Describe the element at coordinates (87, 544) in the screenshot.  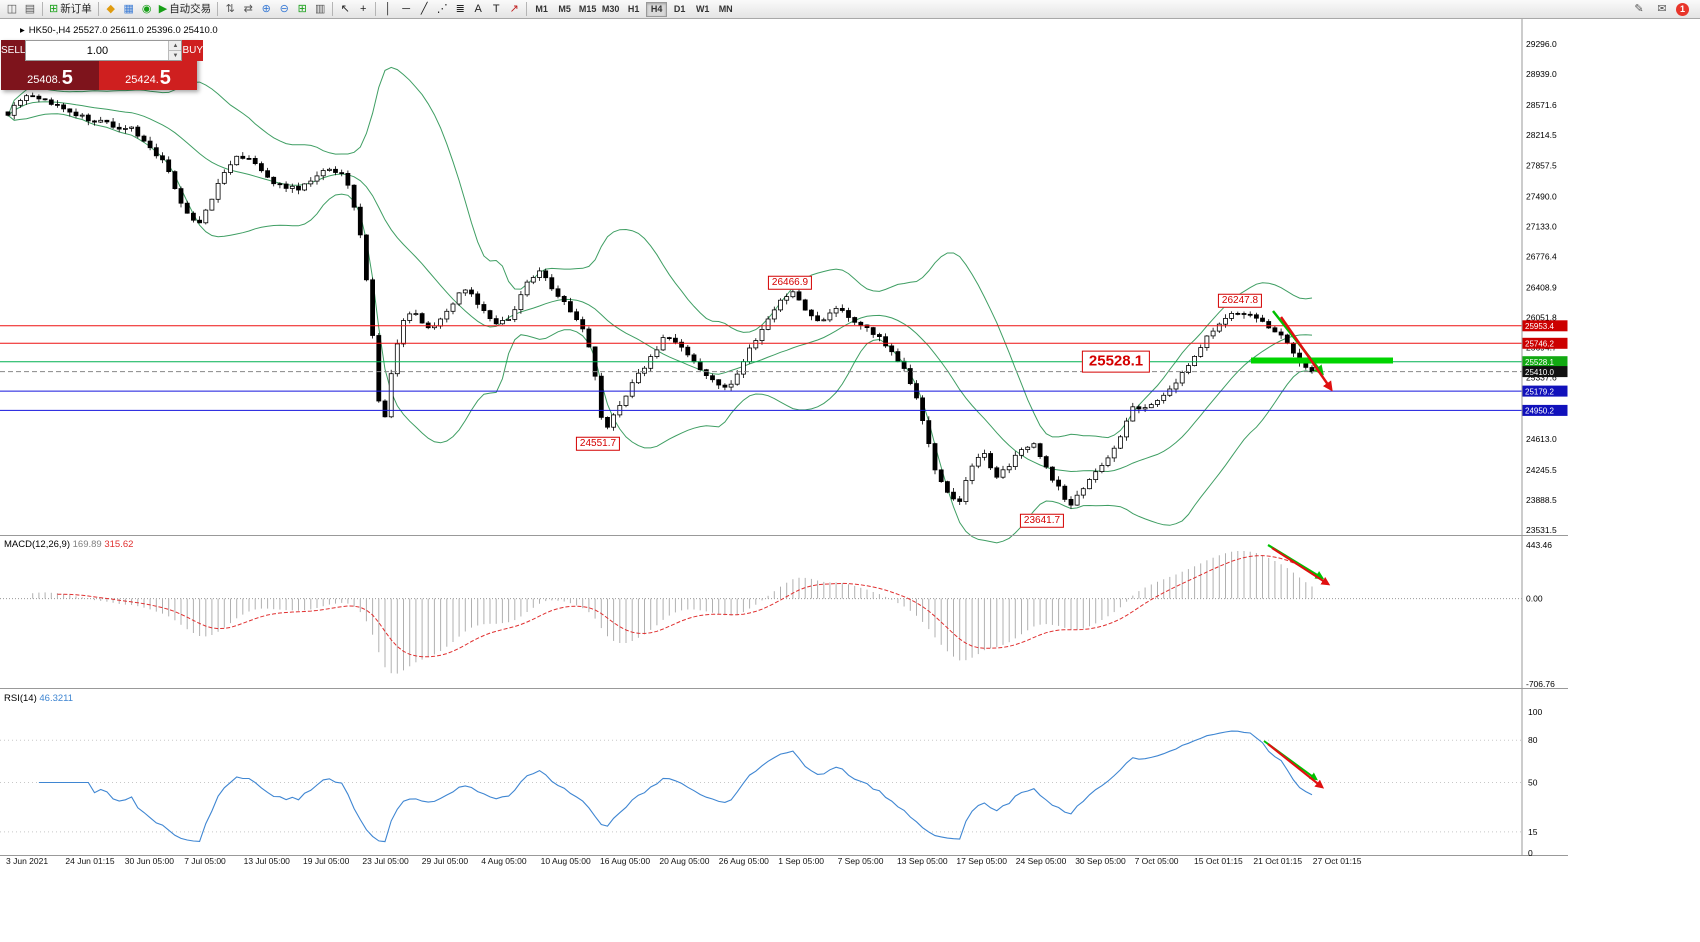
I see `macd-main-value: 169.89` at that location.